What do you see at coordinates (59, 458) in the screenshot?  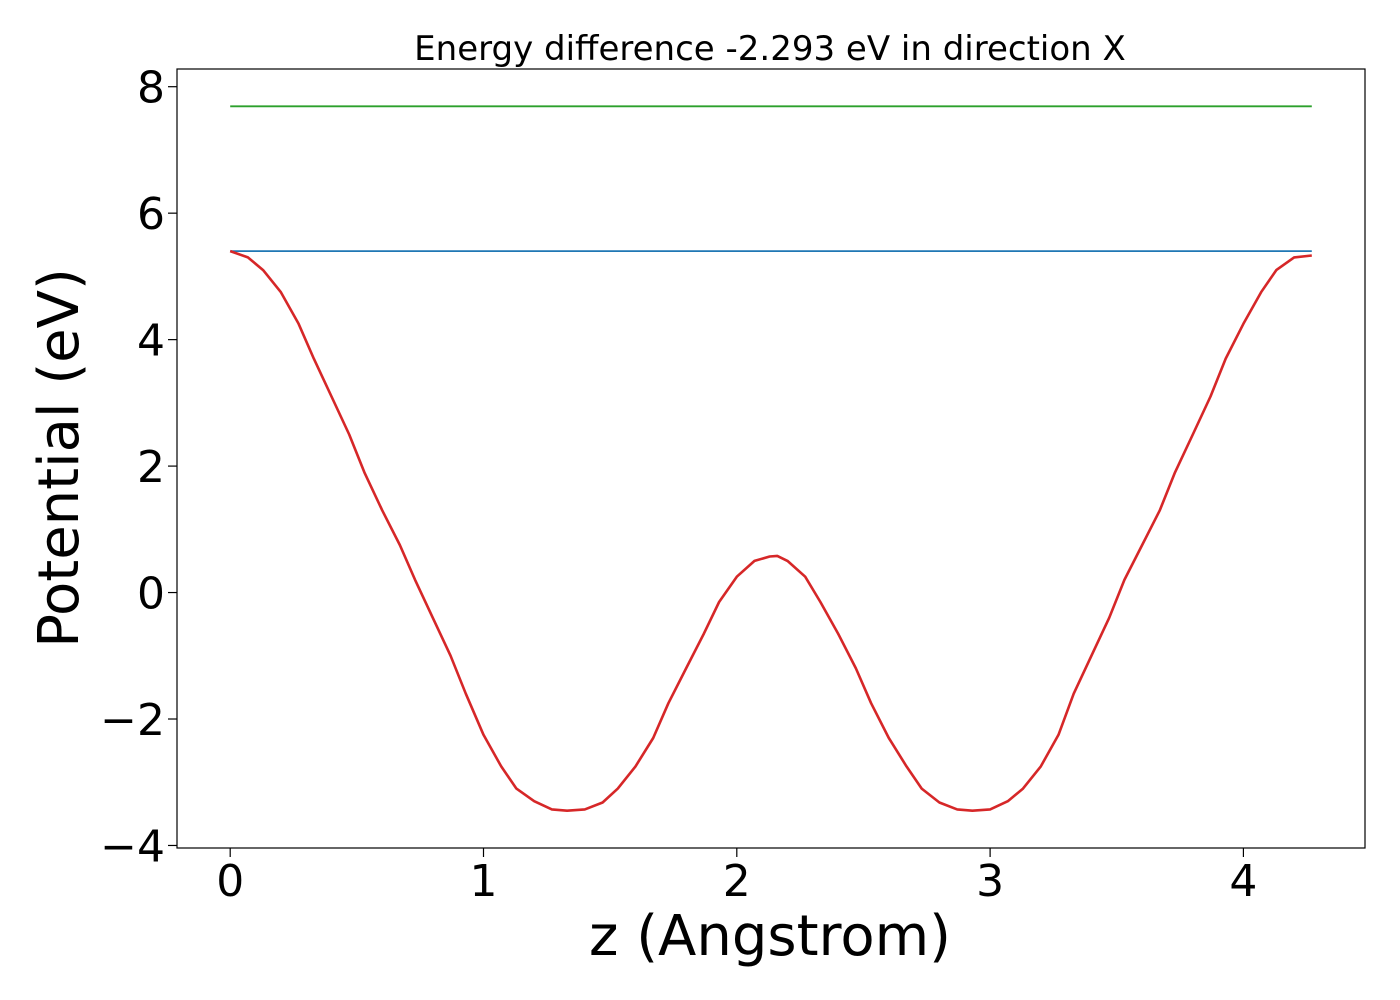 I see `y-axis-label: Potential (eV)` at bounding box center [59, 458].